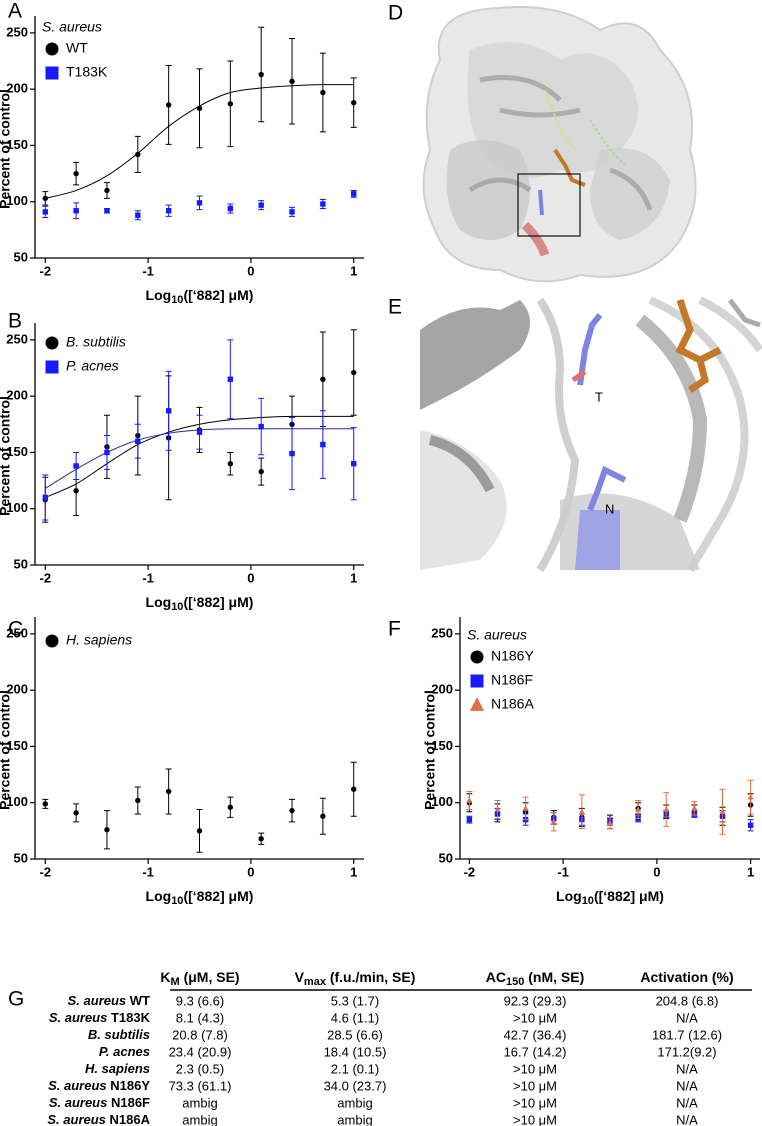 This screenshot has height=1126, width=762. Describe the element at coordinates (21, 857) in the screenshot. I see `y-tick-label: 50` at that location.